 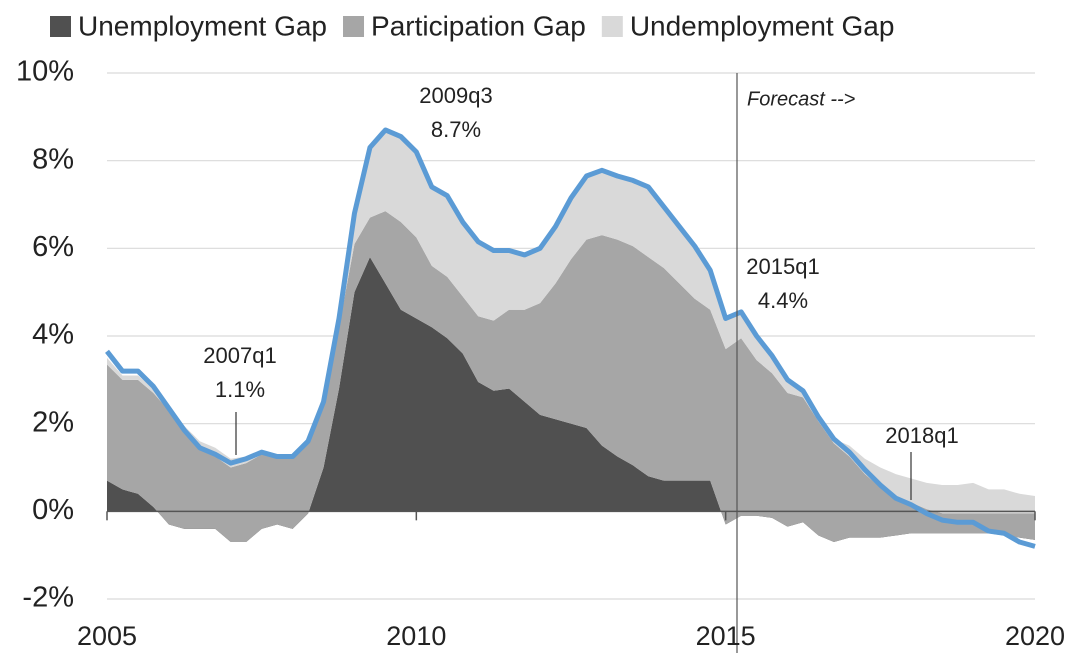 I want to click on y-tick-label: 4%, so click(x=53, y=335).